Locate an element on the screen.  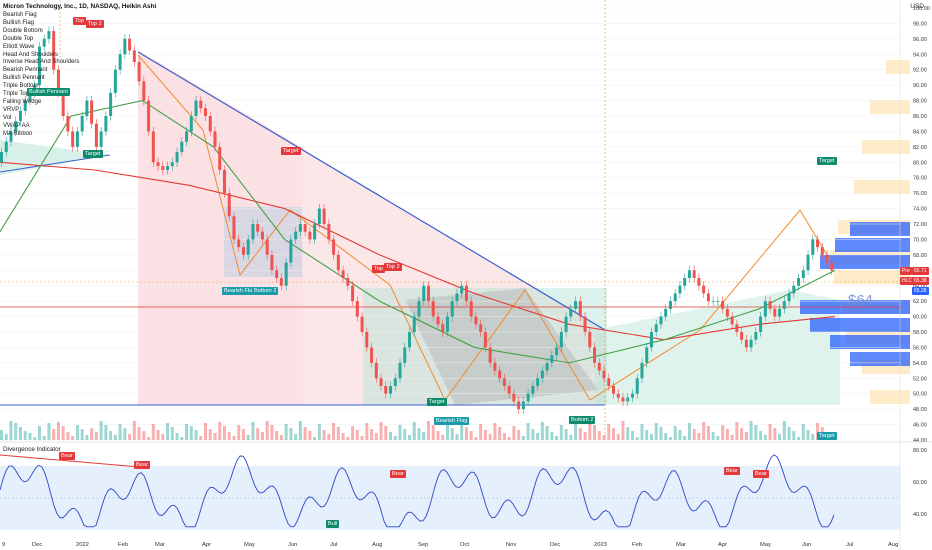
pattern-region is located at coordinates (501, 346).